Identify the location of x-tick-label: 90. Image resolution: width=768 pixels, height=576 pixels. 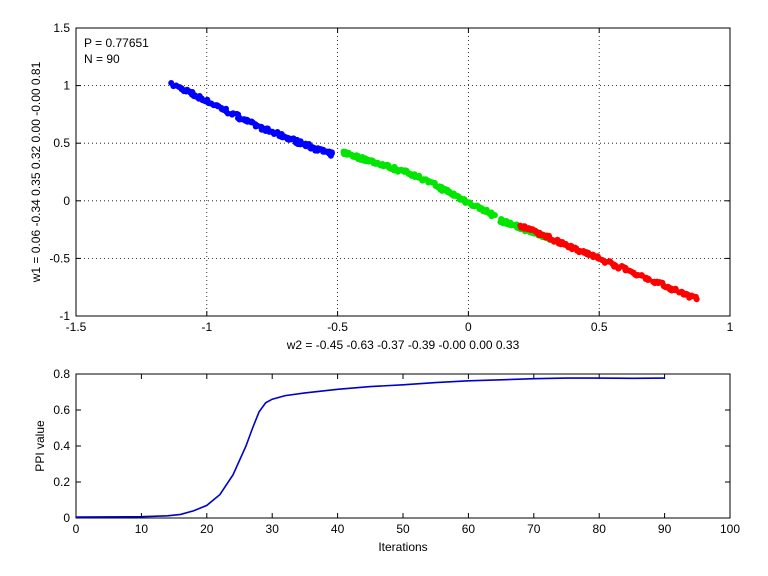
(665, 529).